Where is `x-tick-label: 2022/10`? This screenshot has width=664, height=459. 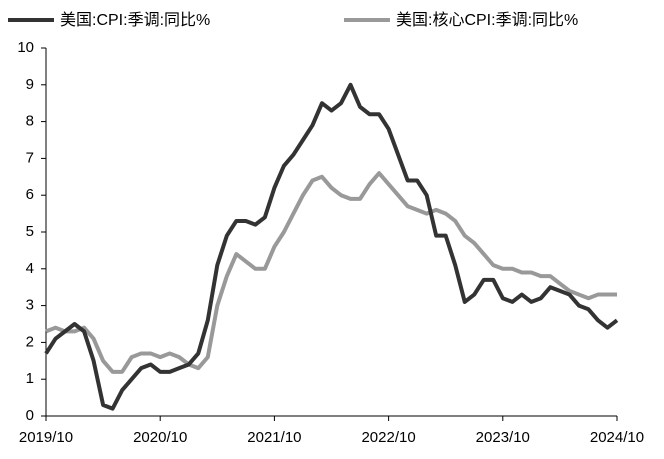
x-tick-label: 2022/10 is located at coordinates (388, 437).